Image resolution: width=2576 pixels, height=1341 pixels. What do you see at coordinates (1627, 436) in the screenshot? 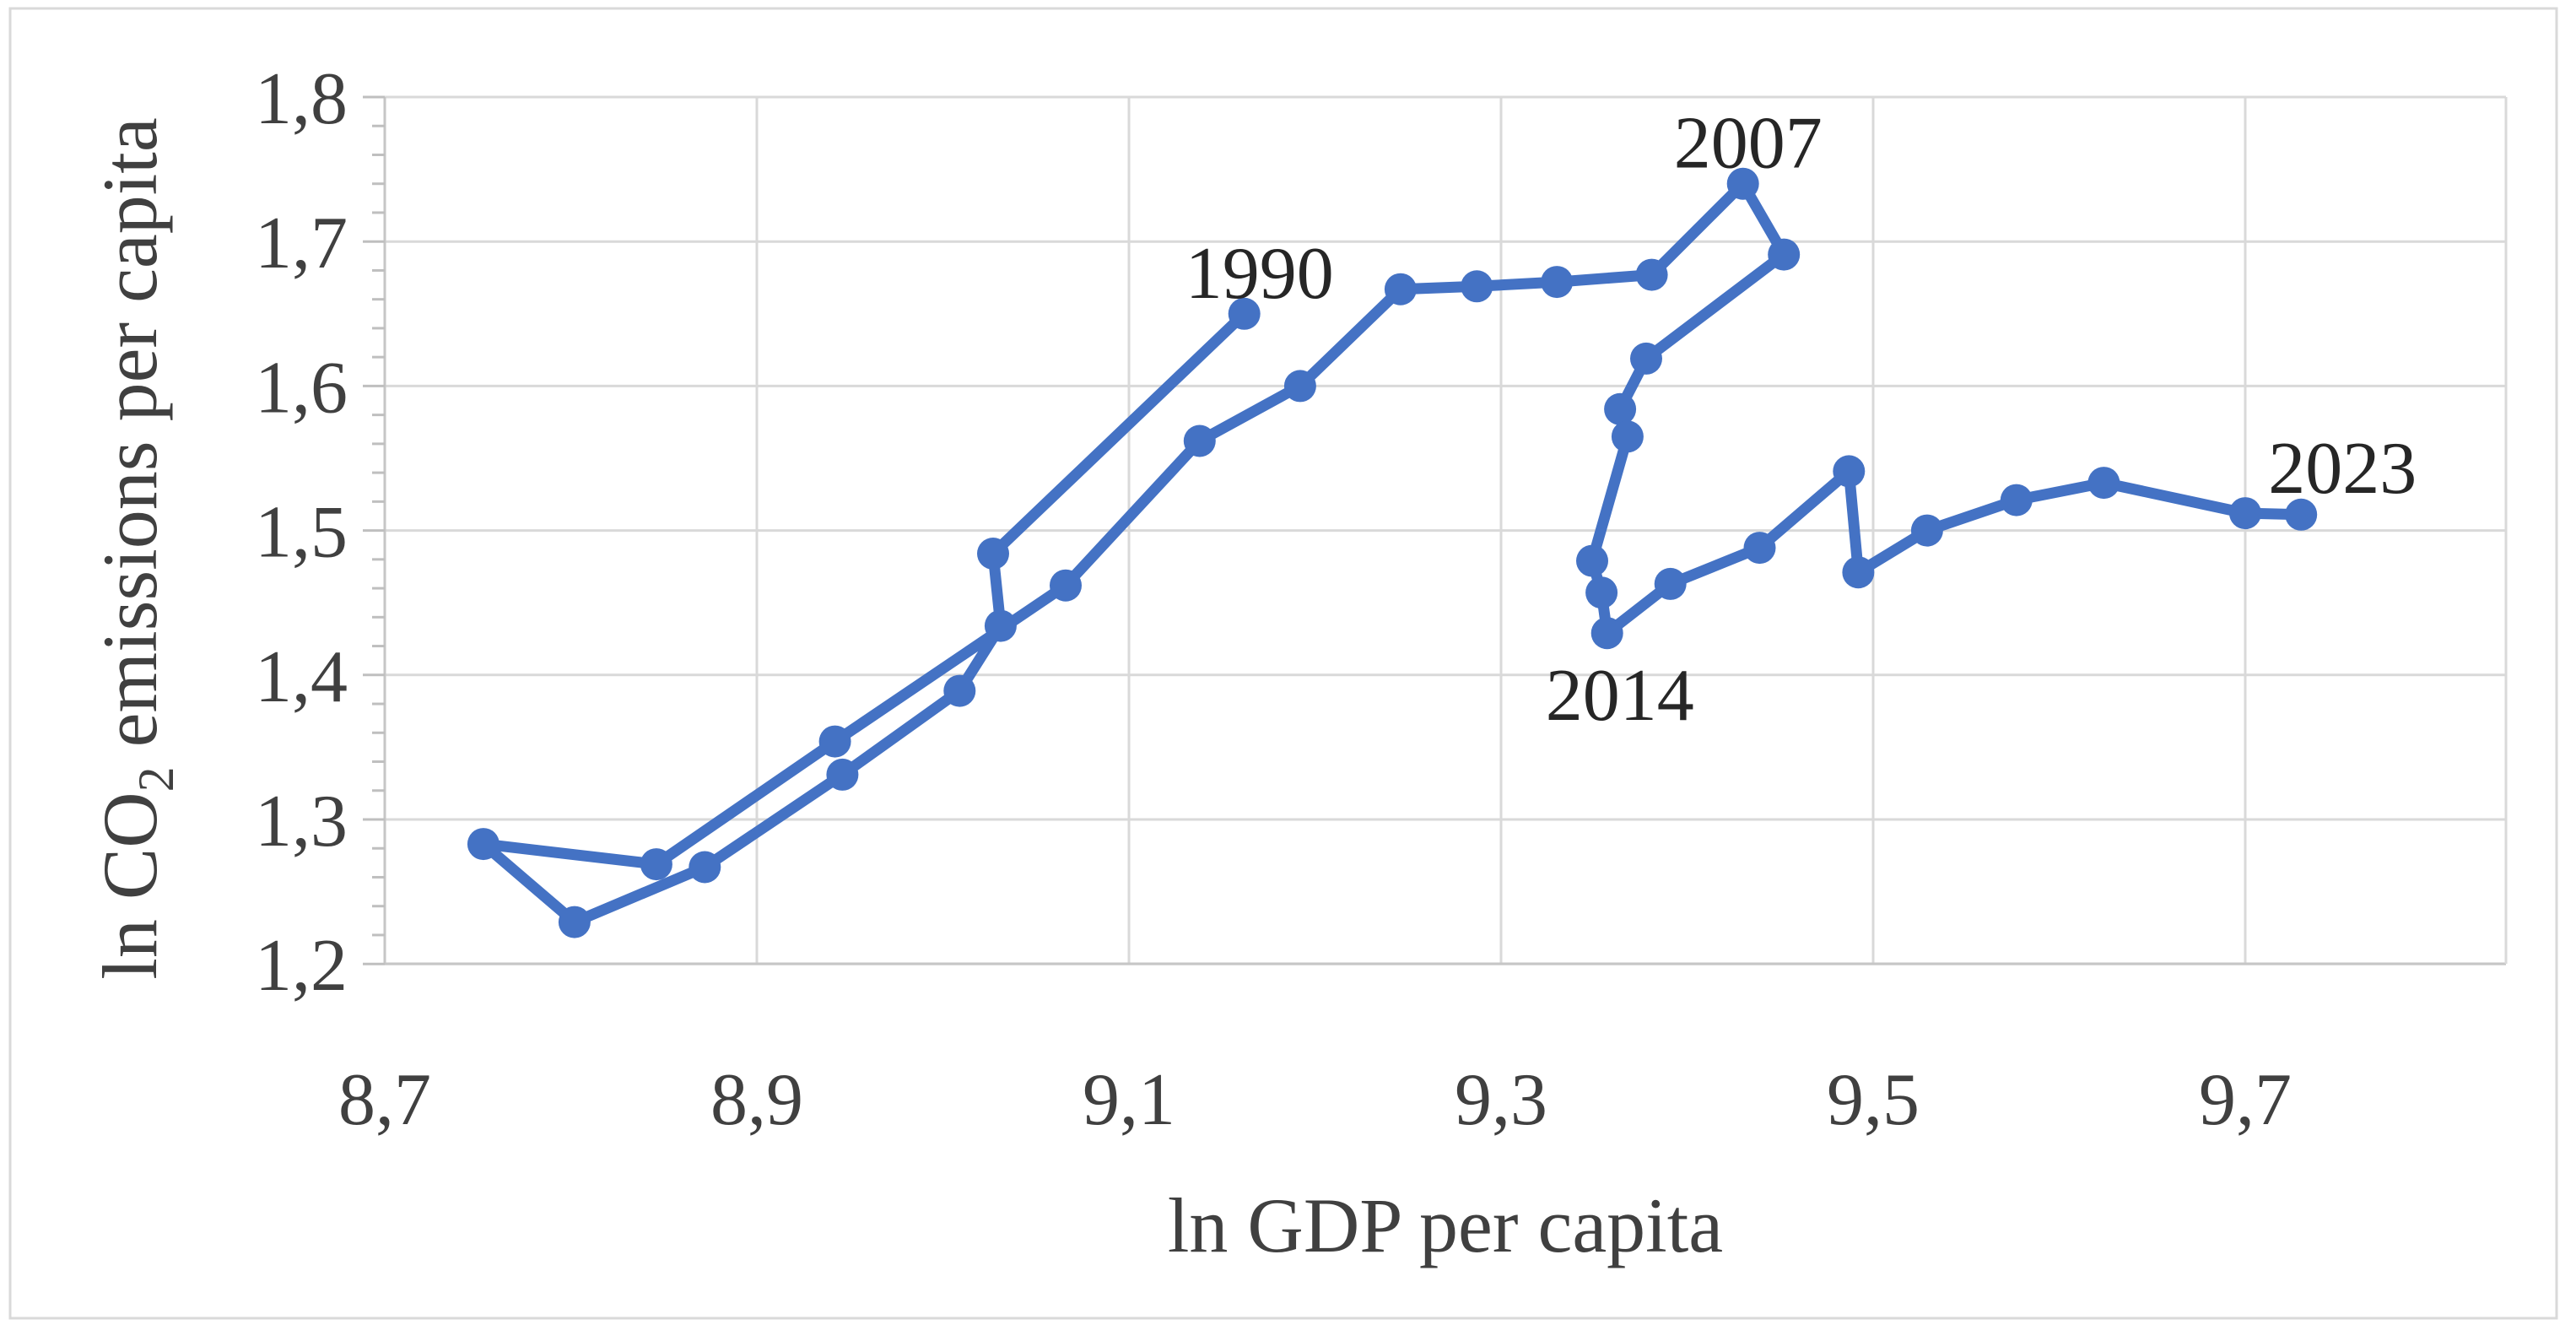
I see `data-point-2011` at bounding box center [1627, 436].